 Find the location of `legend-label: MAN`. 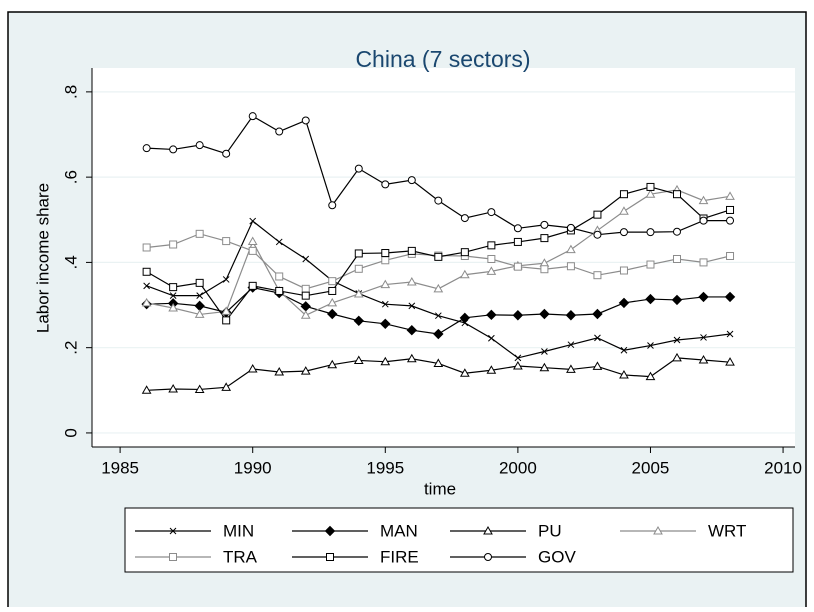

legend-label: MAN is located at coordinates (399, 530).